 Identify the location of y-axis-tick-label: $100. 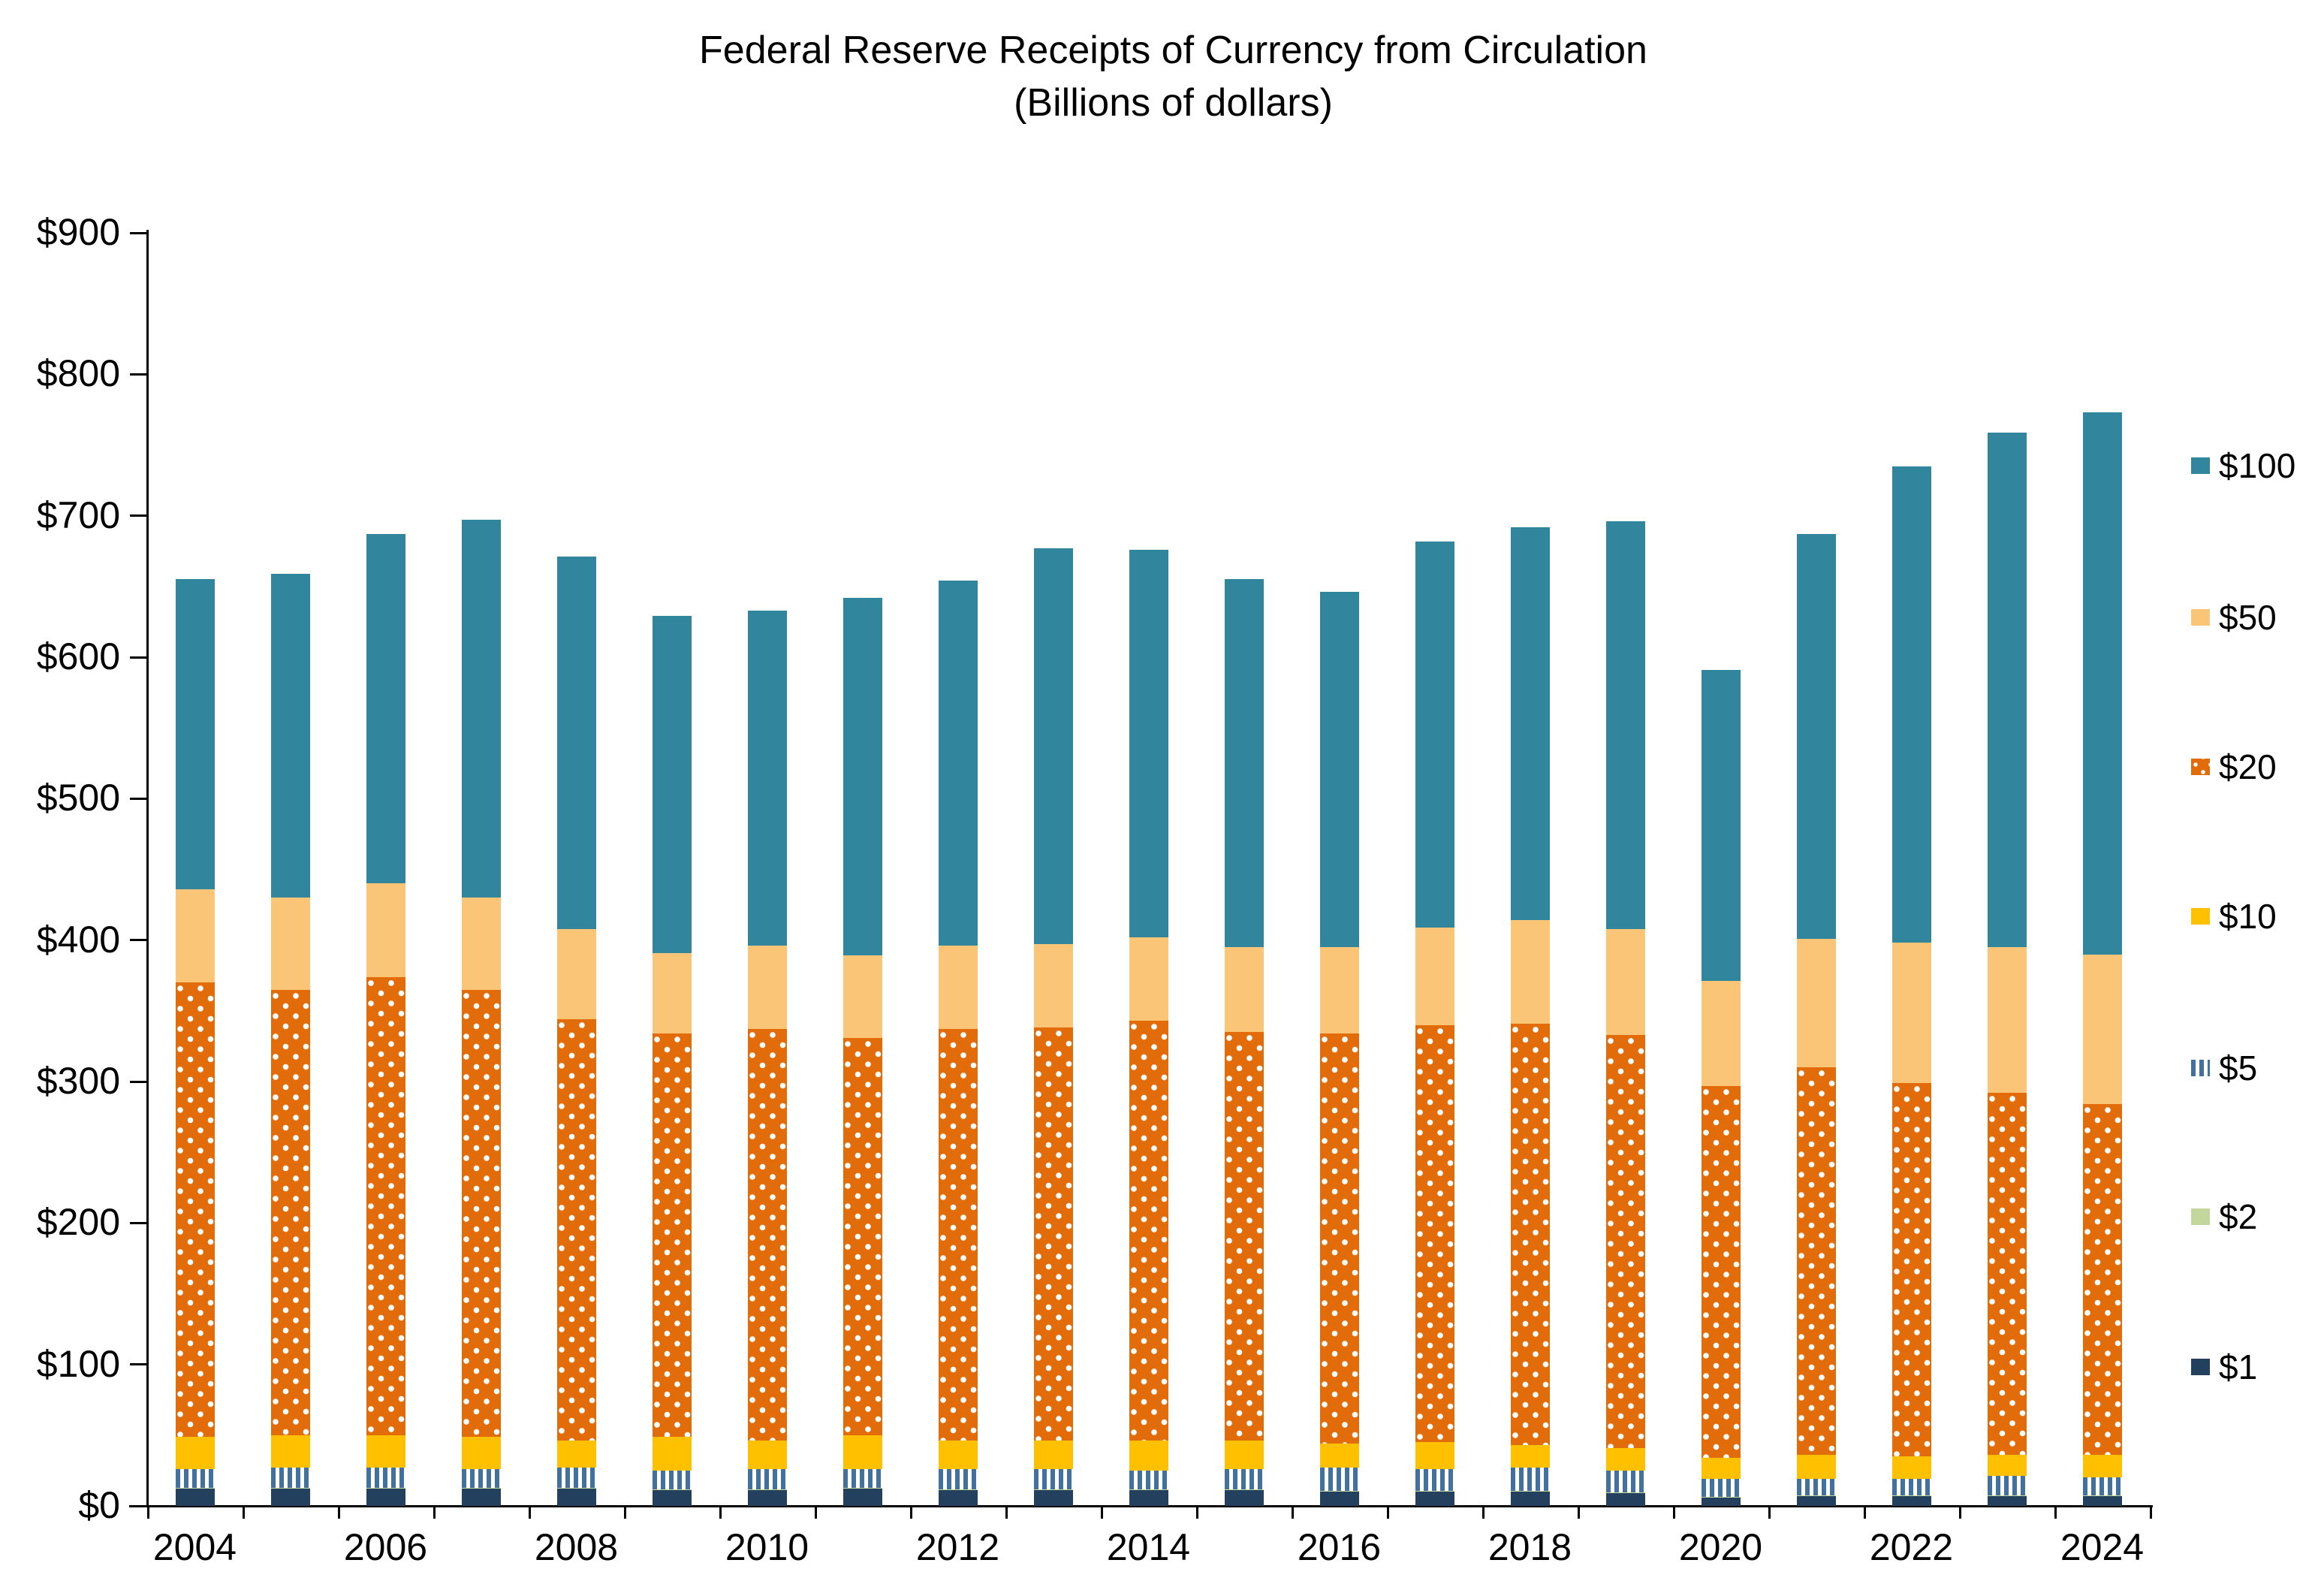
(78, 1363).